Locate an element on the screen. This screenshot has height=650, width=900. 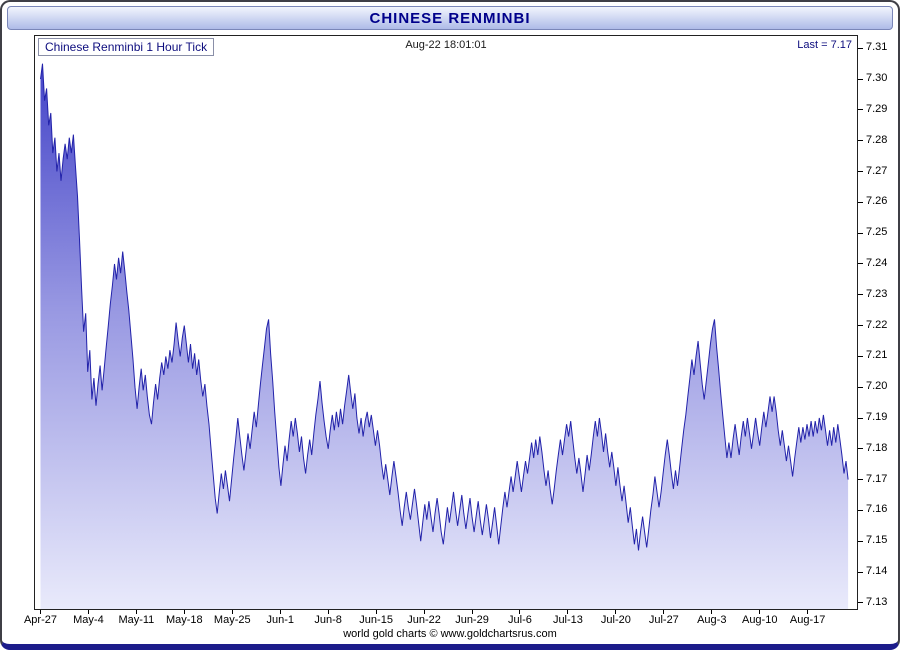
y-axis-label: 7.28 is located at coordinates (877, 139).